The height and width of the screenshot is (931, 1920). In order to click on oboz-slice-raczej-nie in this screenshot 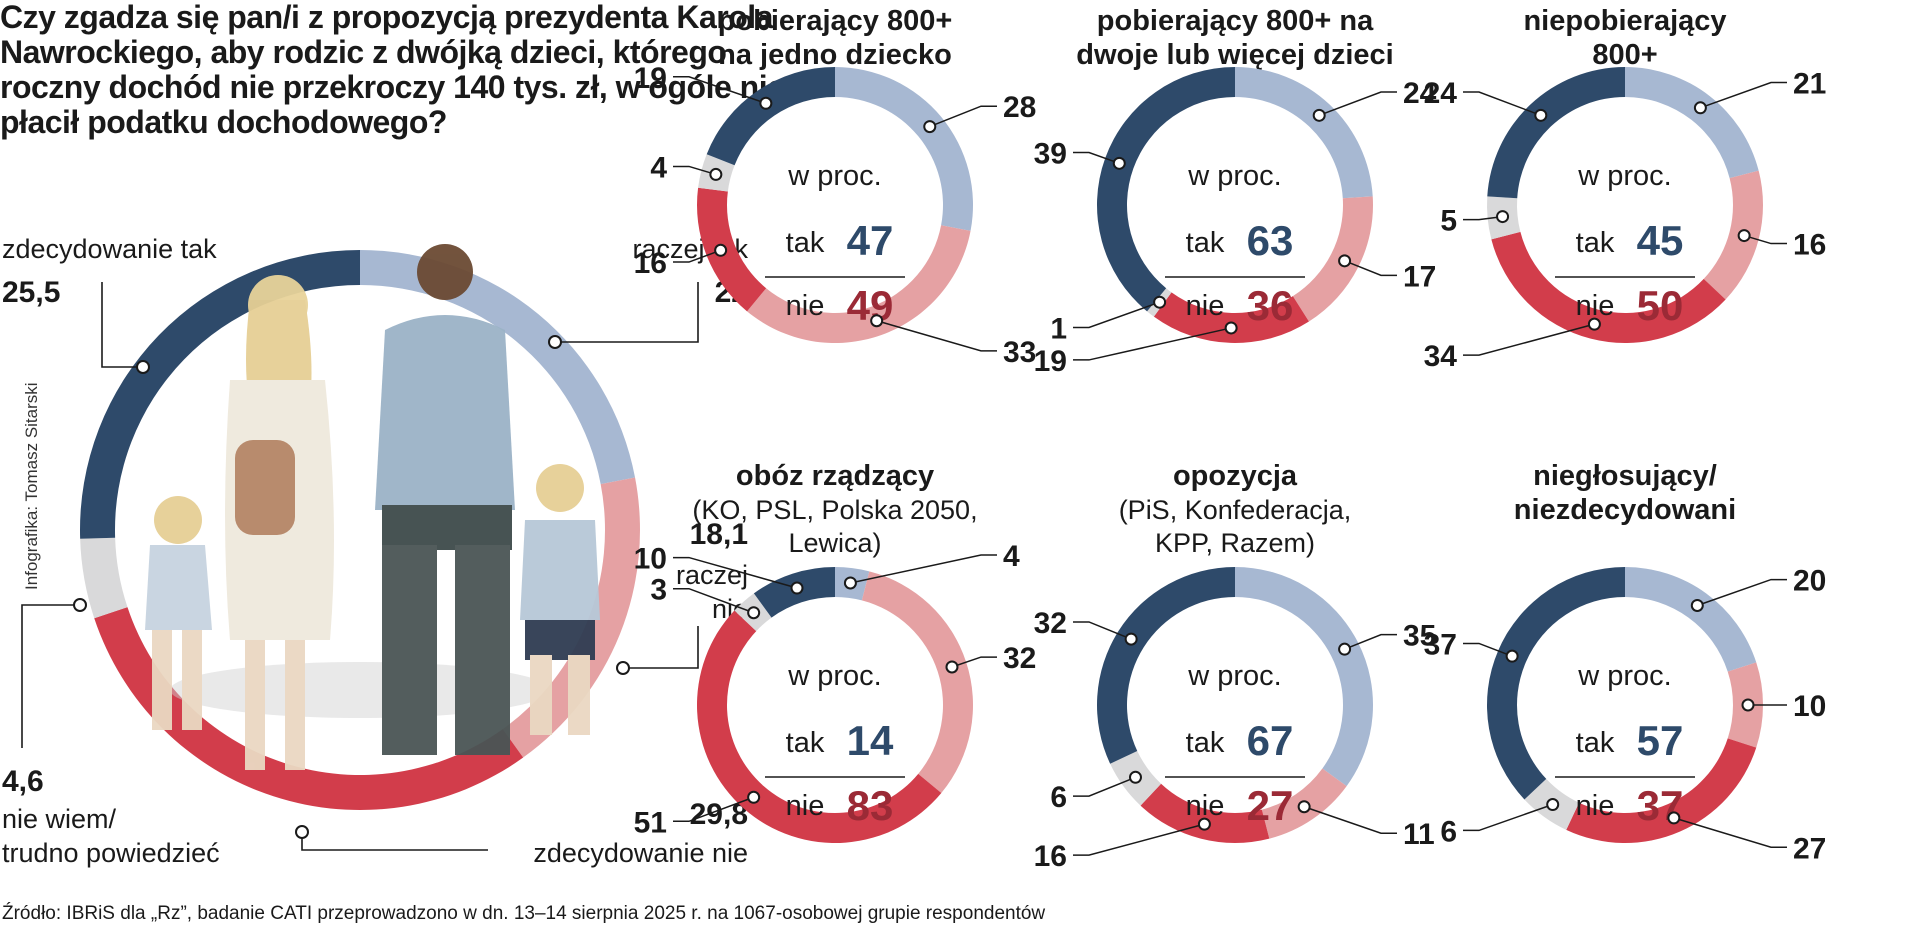, I will do `click(917, 682)`.